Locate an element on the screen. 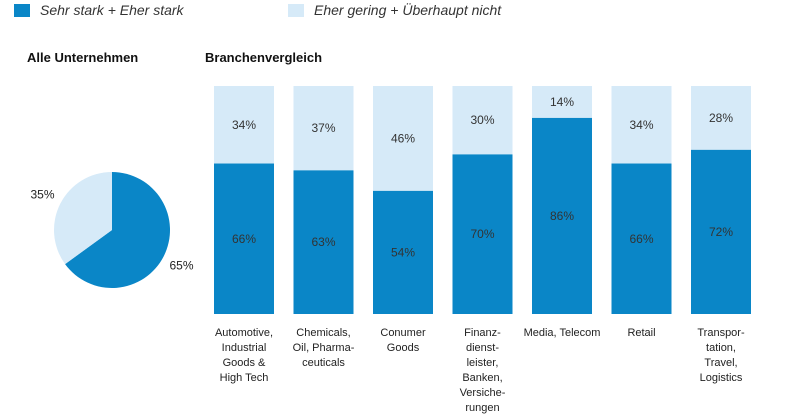 The image size is (800, 416). category-label-line: tation, is located at coordinates (721, 348).